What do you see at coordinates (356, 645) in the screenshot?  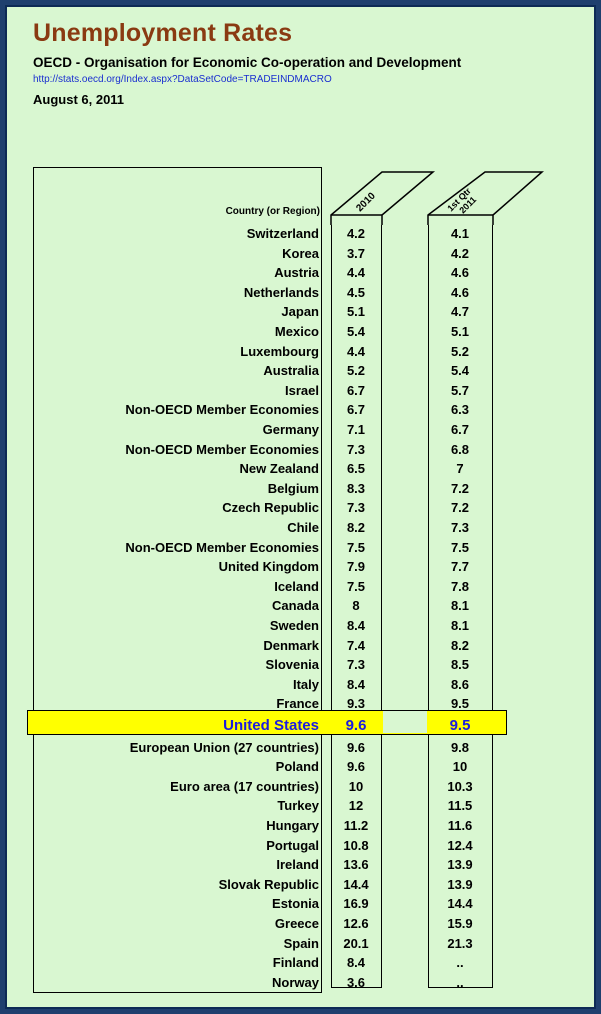 I see `value-2010: 7.4` at bounding box center [356, 645].